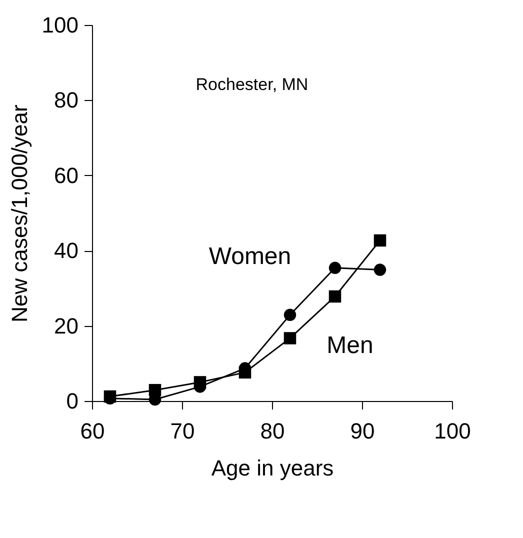 The height and width of the screenshot is (538, 523). What do you see at coordinates (362, 431) in the screenshot?
I see `x-tick-label: 90` at bounding box center [362, 431].